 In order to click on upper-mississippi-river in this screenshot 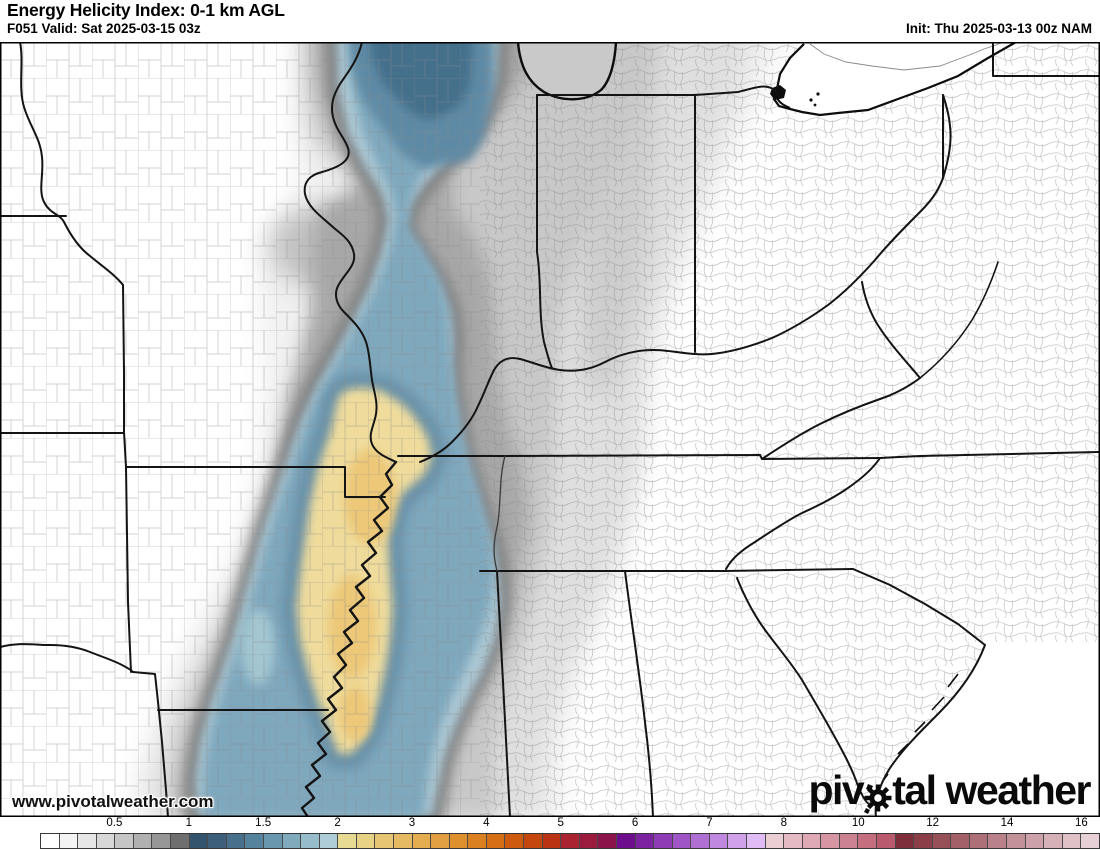, I will do `click(350, 252)`.